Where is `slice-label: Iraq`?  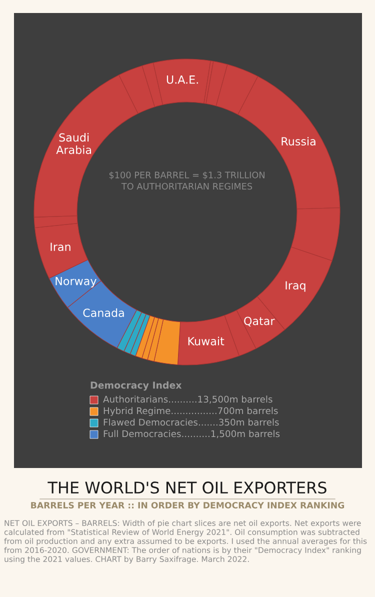
slice-label: Iraq is located at coordinates (296, 286).